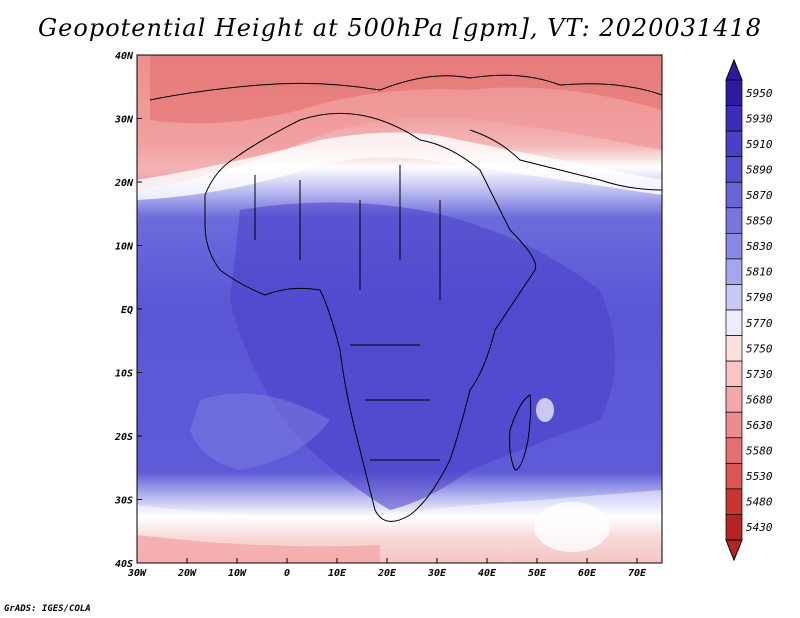 This screenshot has width=800, height=618. I want to click on colorbar-label: 5890, so click(759, 169).